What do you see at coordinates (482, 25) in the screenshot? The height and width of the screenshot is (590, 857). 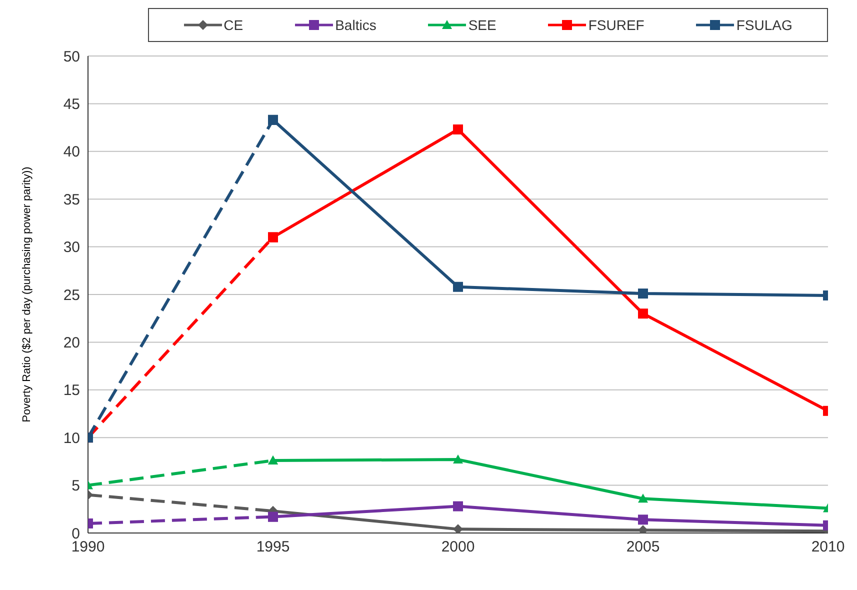 I see `legend-label: SEE` at bounding box center [482, 25].